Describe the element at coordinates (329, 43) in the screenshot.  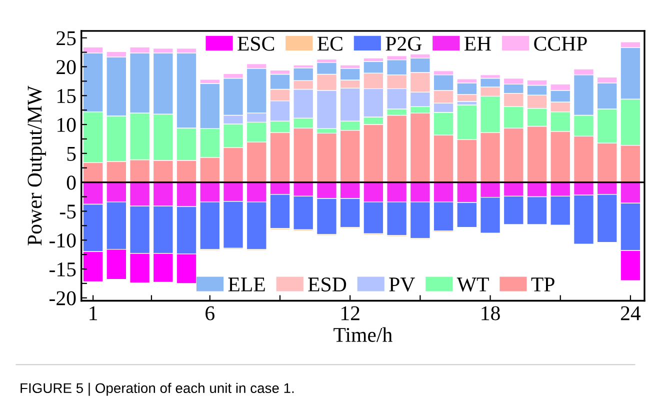
I see `legend-label: EC` at that location.